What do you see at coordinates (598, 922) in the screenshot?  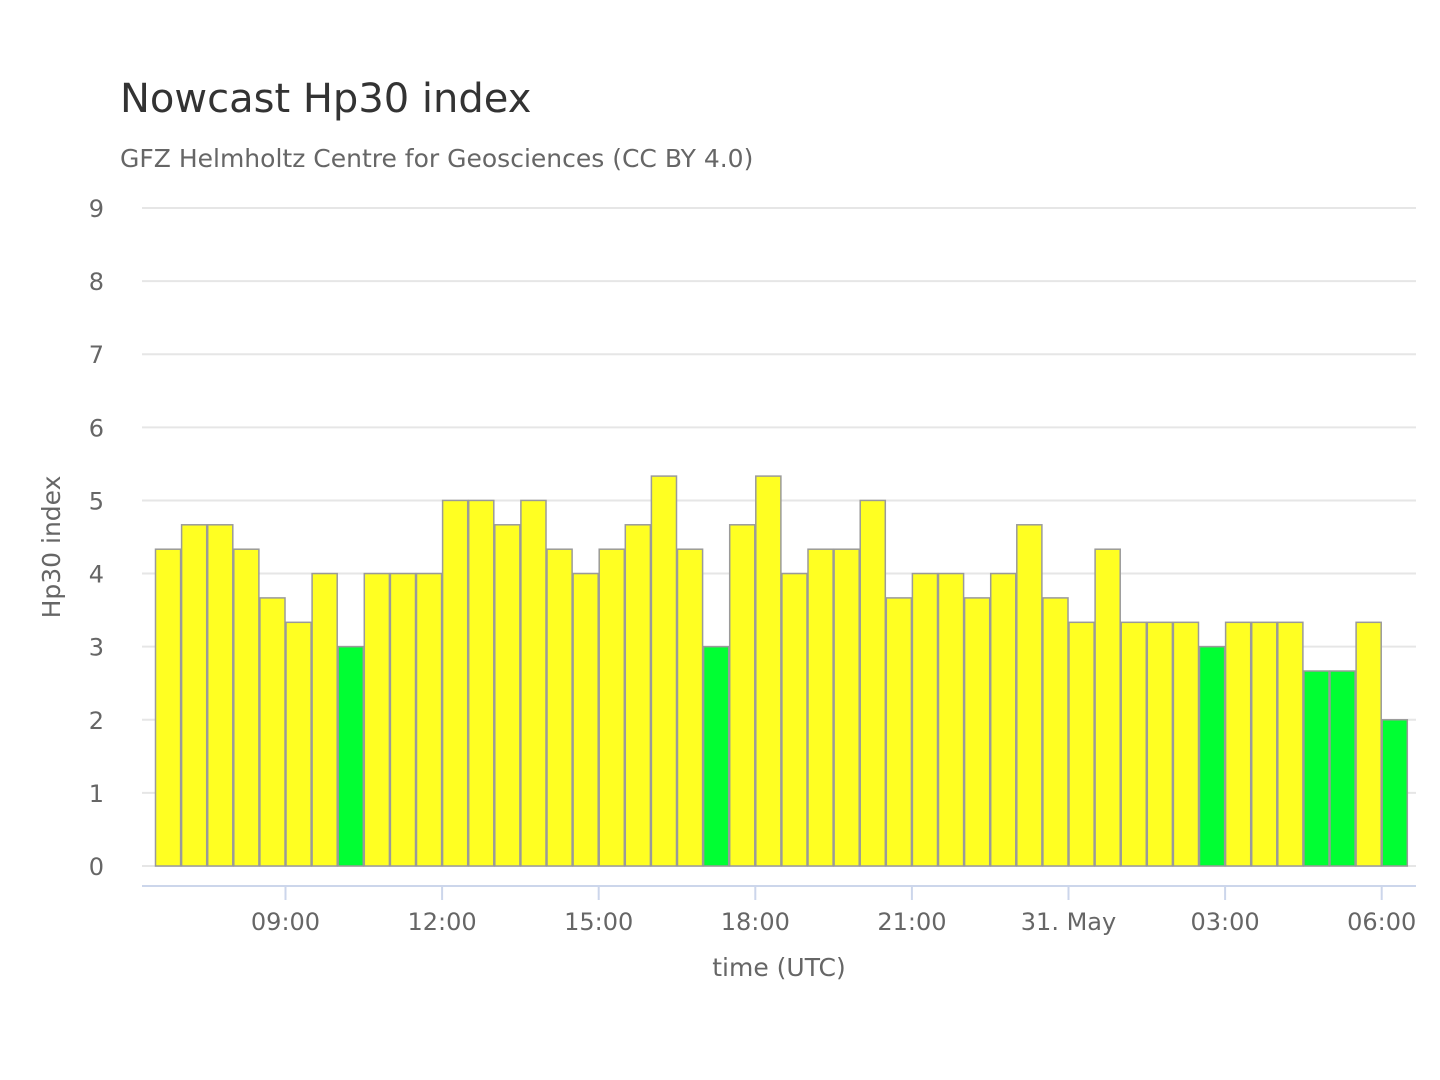 I see `x-tick-label: 15:00` at bounding box center [598, 922].